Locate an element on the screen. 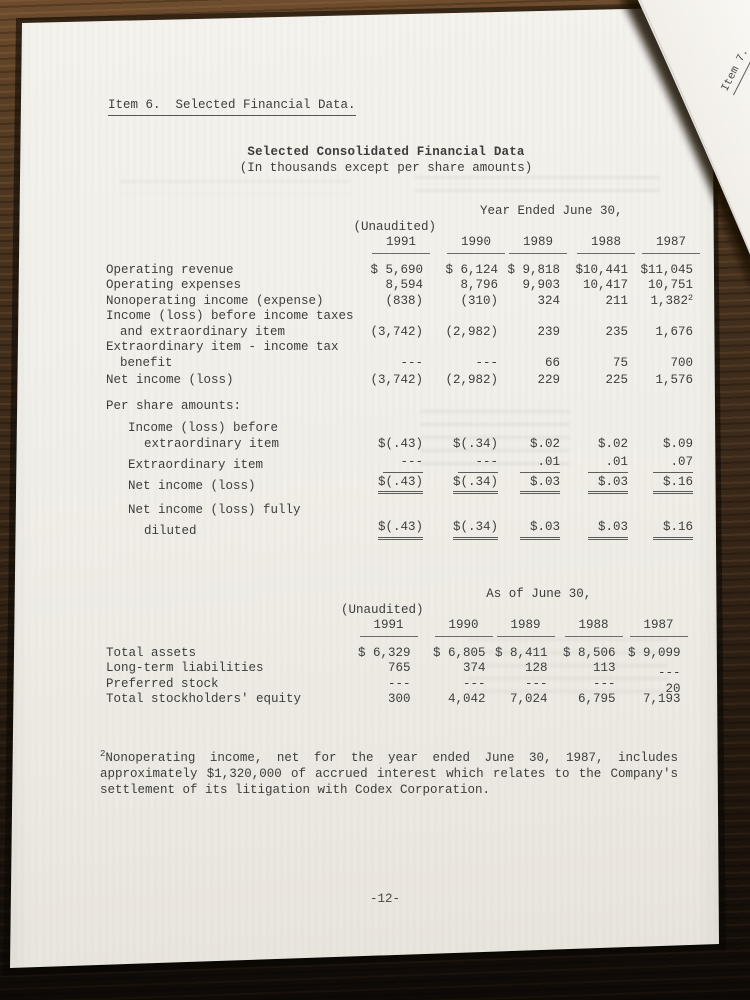 The height and width of the screenshot is (1000, 750). page-number: -12- is located at coordinates (384, 899).